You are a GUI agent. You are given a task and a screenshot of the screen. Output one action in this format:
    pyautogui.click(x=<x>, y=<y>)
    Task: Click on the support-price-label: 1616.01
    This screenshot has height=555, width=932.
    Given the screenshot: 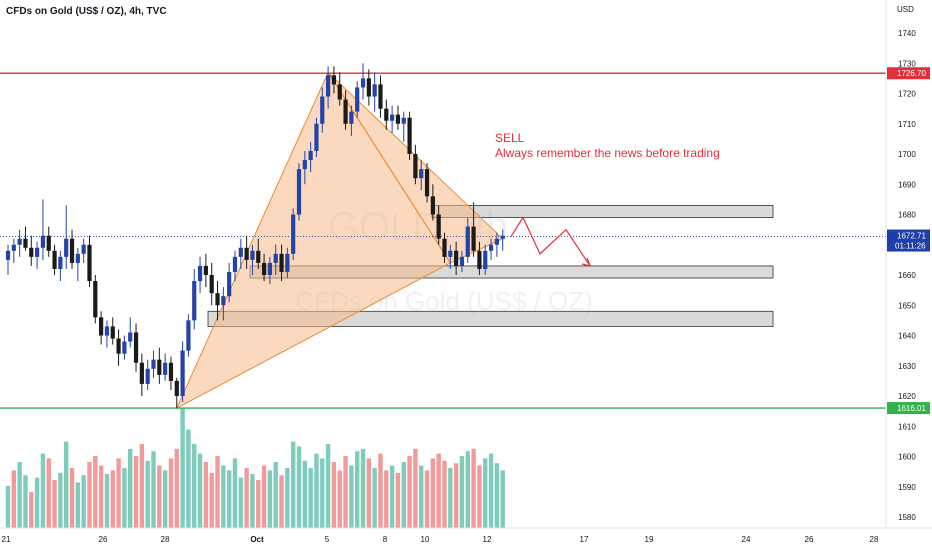 What is the action you would take?
    pyautogui.click(x=911, y=408)
    